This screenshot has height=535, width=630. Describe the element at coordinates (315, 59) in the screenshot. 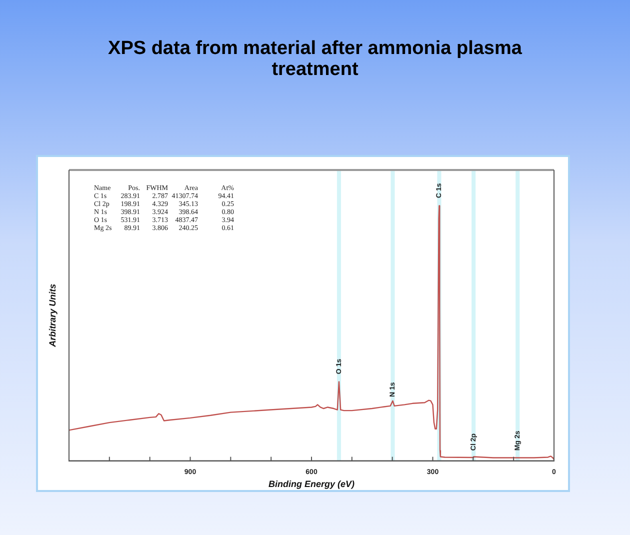

I see `chart-title: XPS data from material after ammonia plasma treatment` at that location.